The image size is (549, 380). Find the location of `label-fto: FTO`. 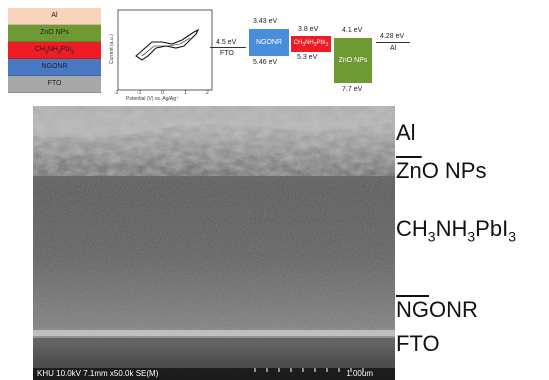

label-fto: FTO is located at coordinates (418, 343).